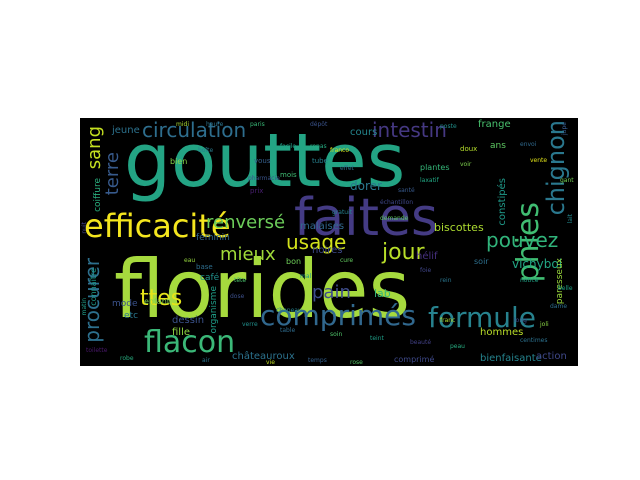  I want to click on cloud-word: café, so click(210, 278).